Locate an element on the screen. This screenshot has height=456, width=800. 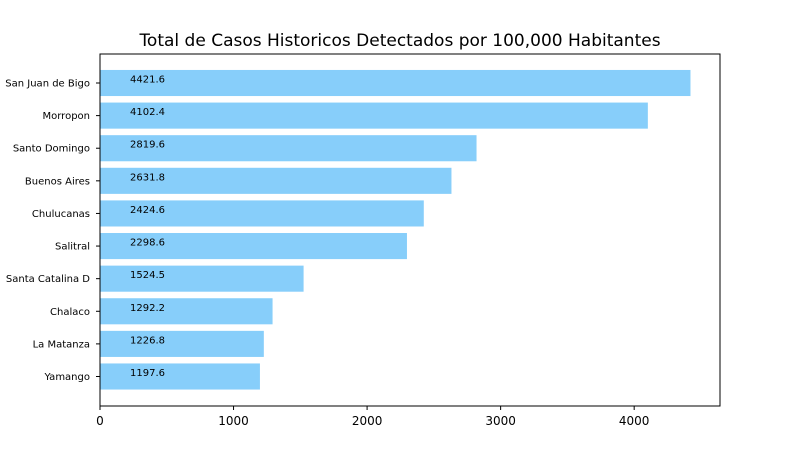
value-label: 2819.6 is located at coordinates (147, 145).